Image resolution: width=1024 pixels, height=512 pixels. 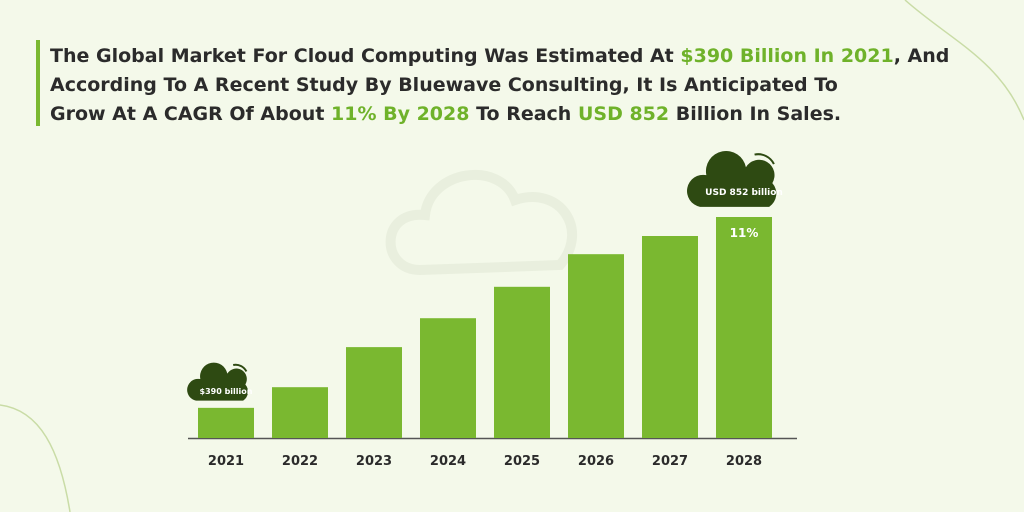 What do you see at coordinates (374, 461) in the screenshot?
I see `x-tick-label: 2023` at bounding box center [374, 461].